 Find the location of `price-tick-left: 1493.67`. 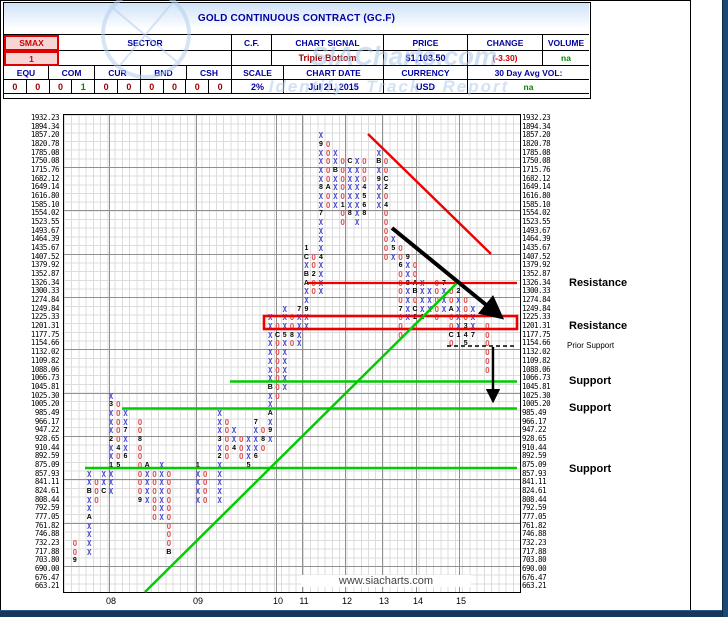

price-tick-left: 1493.67 is located at coordinates (45, 230).